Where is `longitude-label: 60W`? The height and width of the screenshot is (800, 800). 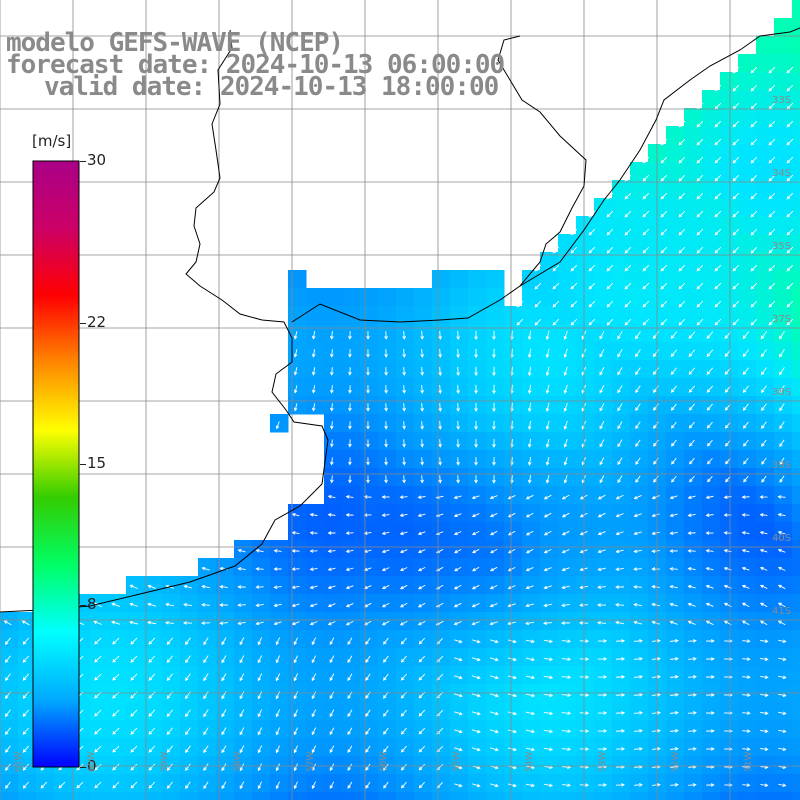 longitude-label: 60W is located at coordinates (92, 761).